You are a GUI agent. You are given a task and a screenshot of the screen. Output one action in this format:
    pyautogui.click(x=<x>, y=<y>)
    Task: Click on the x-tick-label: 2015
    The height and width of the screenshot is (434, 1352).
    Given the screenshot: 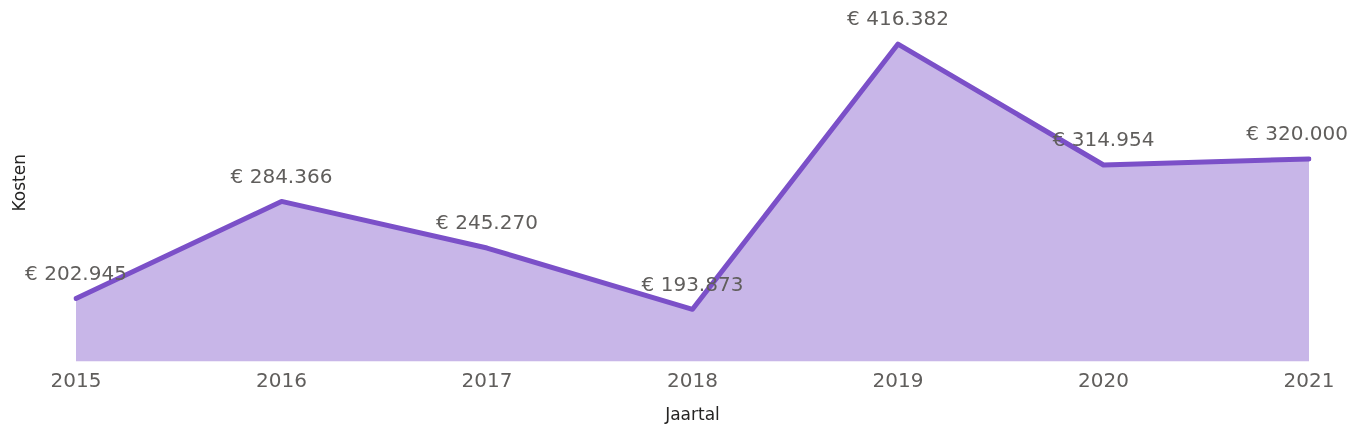 What is the action you would take?
    pyautogui.click(x=76, y=379)
    